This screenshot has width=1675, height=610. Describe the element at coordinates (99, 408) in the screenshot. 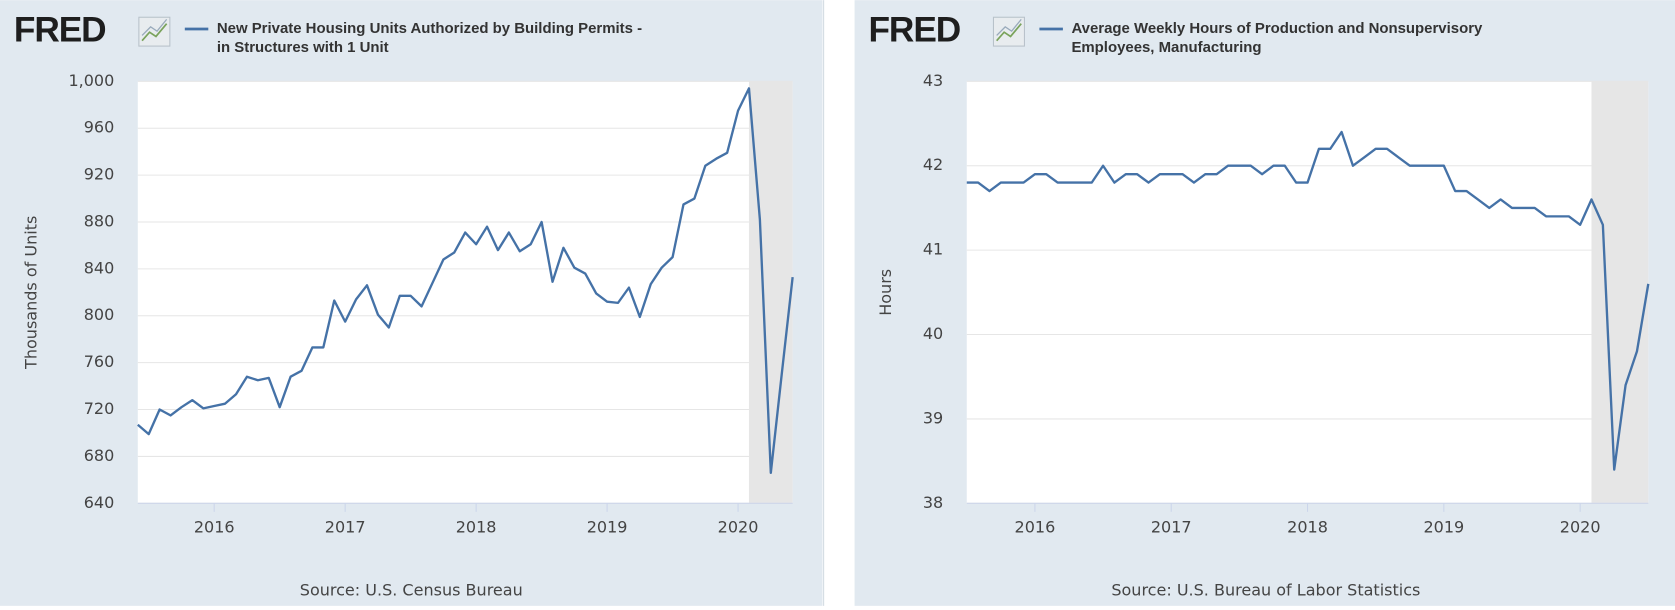

I see `y-tick-label: 720` at that location.